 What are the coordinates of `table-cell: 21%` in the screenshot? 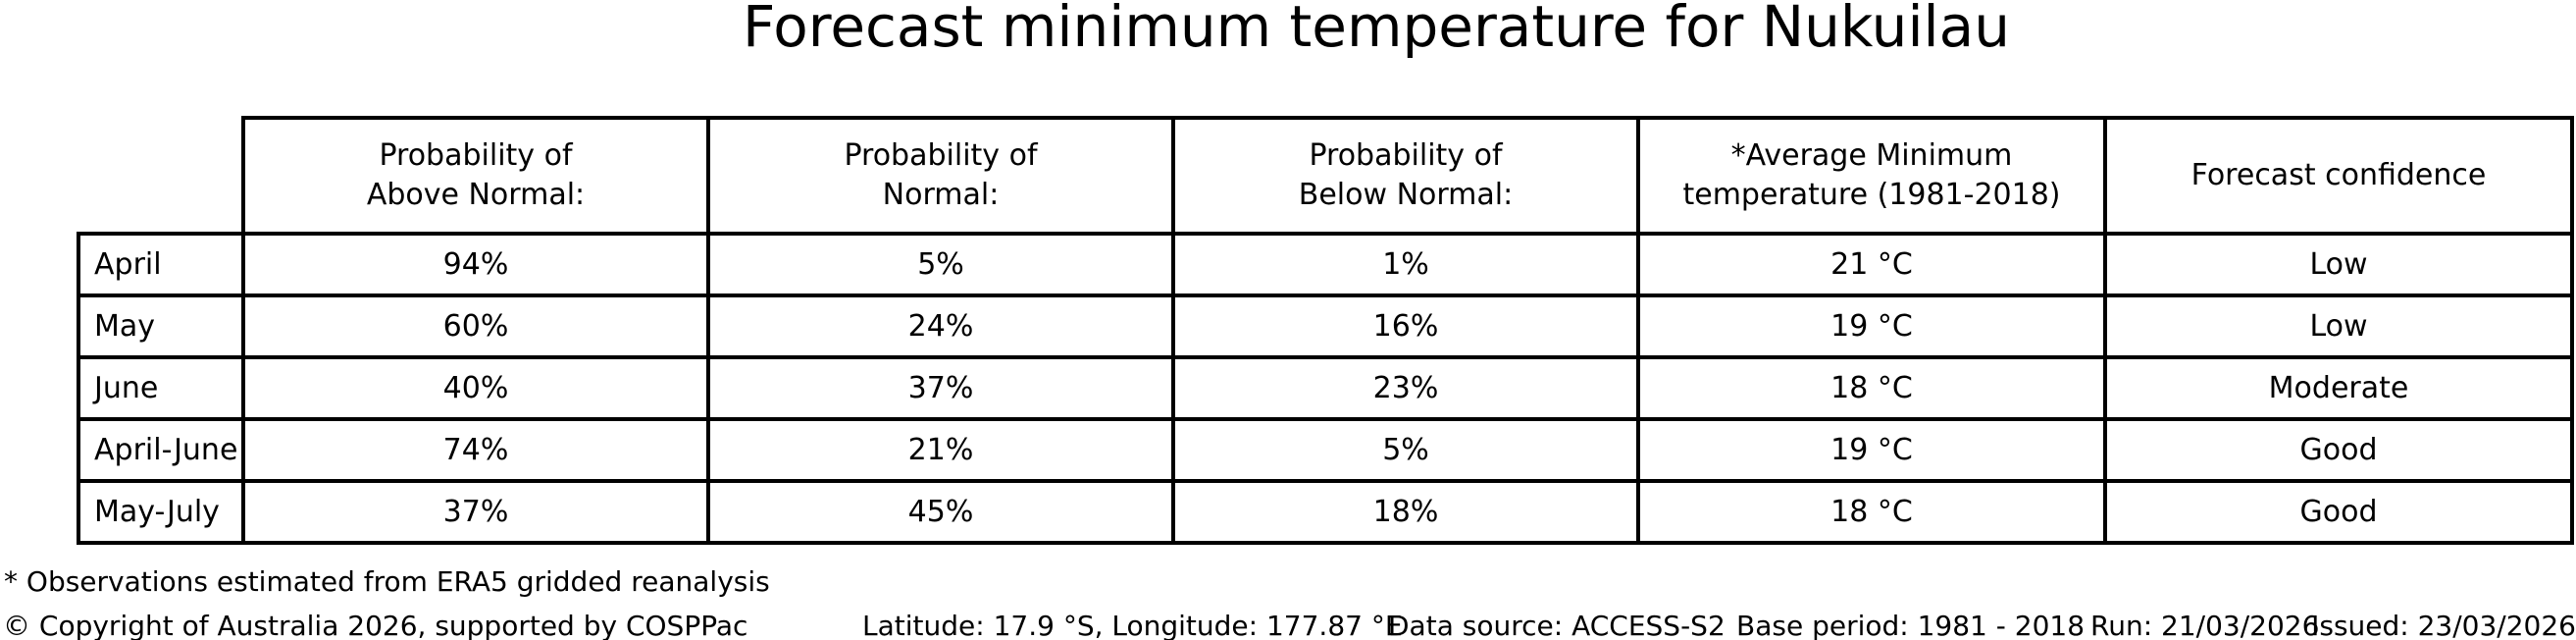 It's located at (940, 450).